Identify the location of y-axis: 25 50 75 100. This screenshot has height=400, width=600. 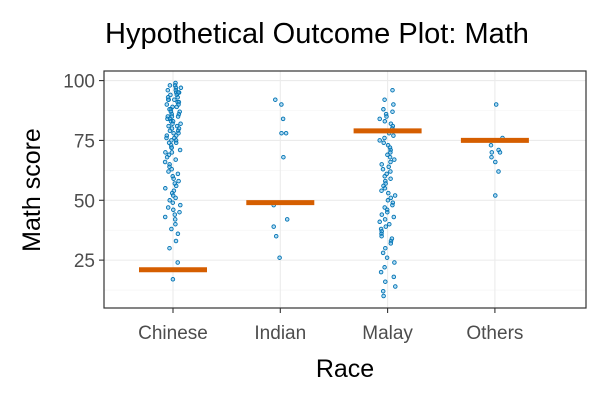
(83, 172).